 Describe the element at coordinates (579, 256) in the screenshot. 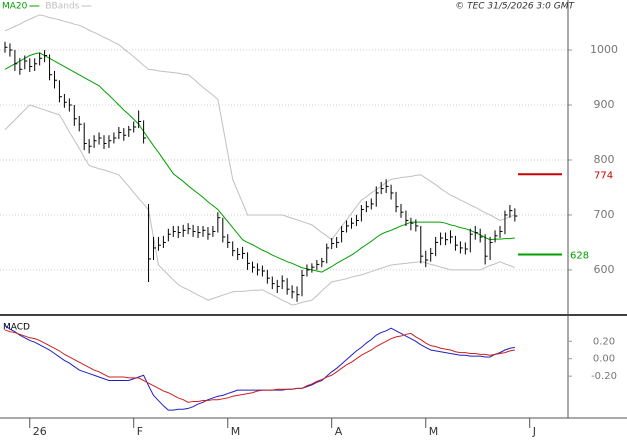

I see `level-label: 628` at that location.